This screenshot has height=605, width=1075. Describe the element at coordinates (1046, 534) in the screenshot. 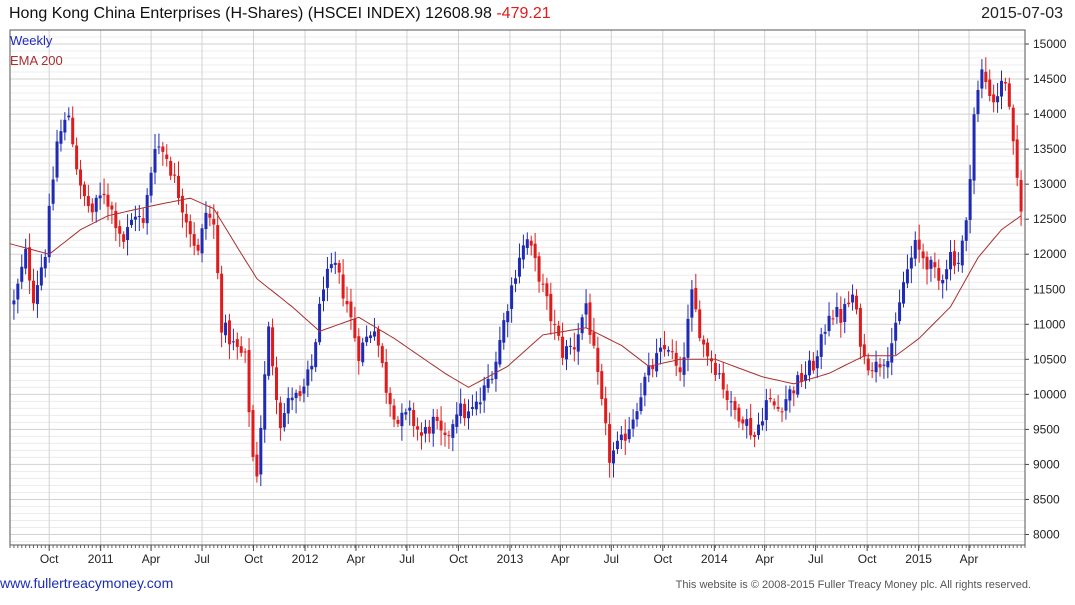

I see `y-tick-label: 8000` at that location.